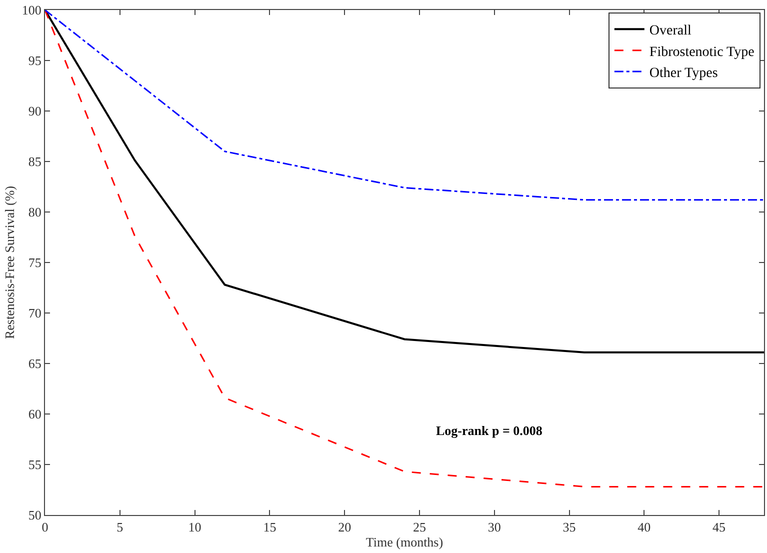  I want to click on x-tick-label: 10, so click(195, 527).